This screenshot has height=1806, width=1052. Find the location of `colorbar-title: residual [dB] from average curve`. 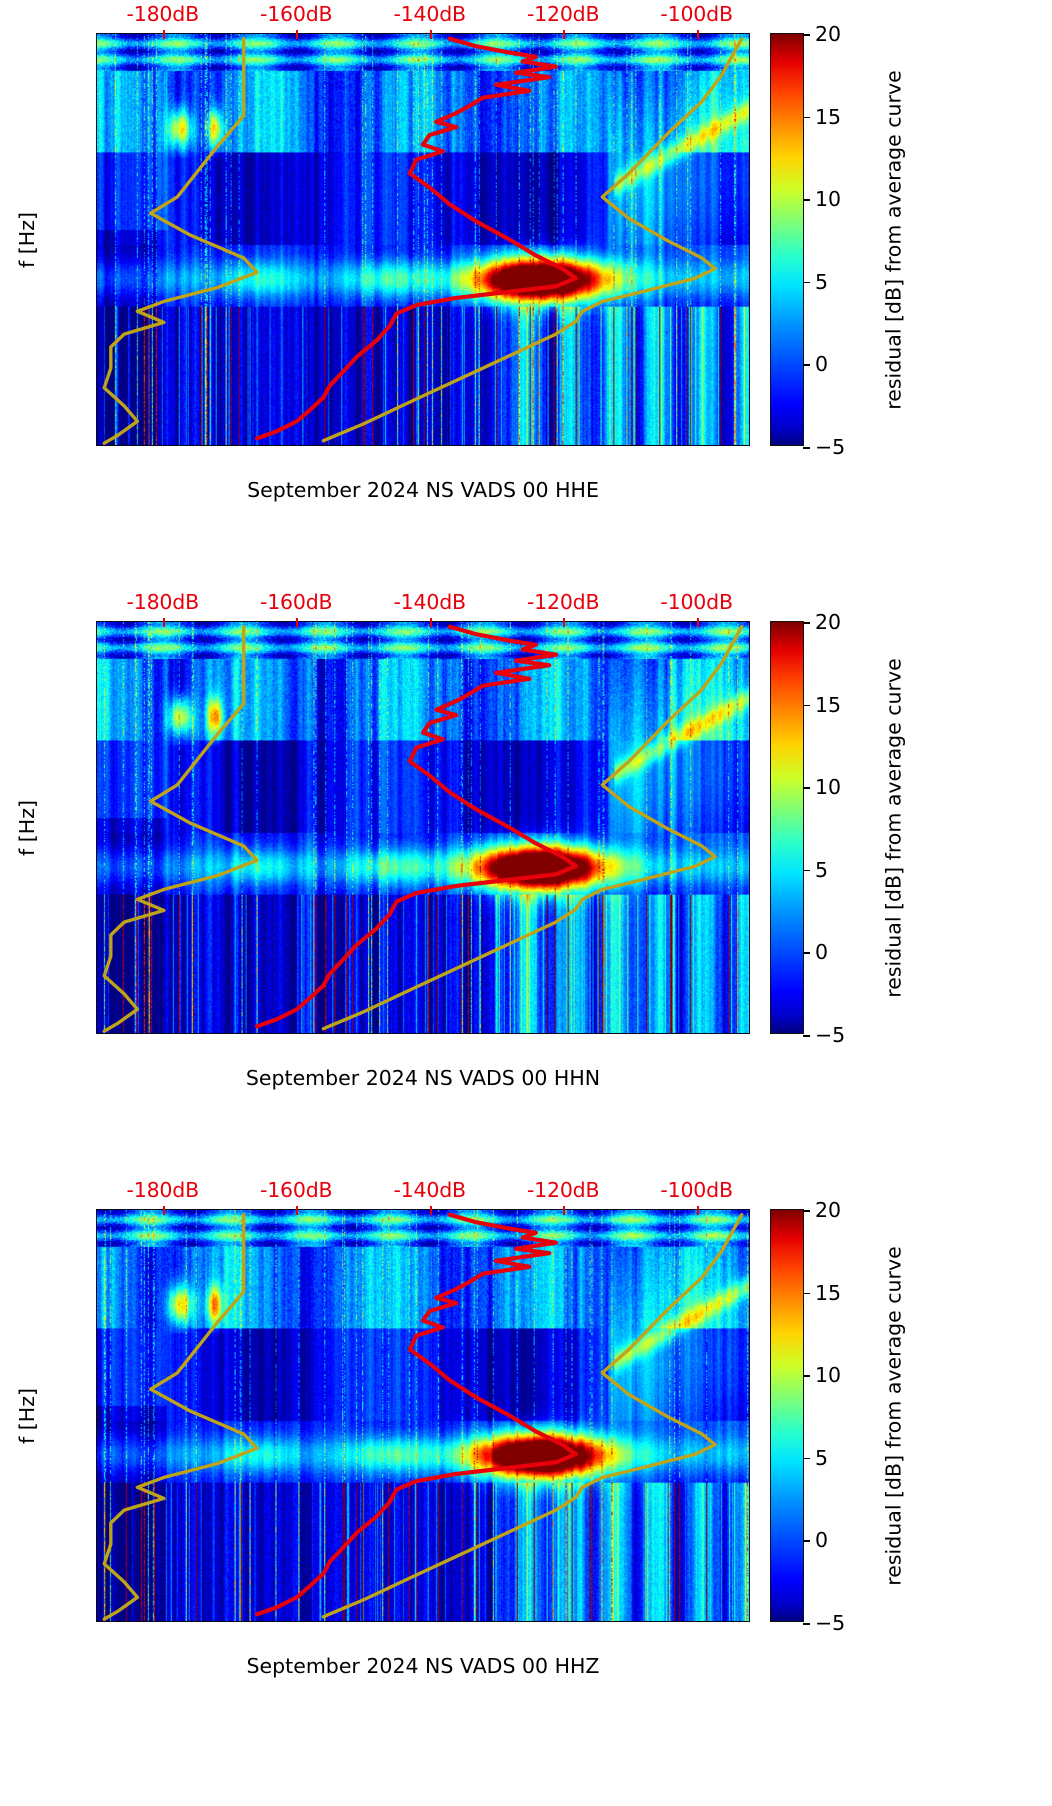

colorbar-title: residual [dB] from average curve is located at coordinates (894, 1415).